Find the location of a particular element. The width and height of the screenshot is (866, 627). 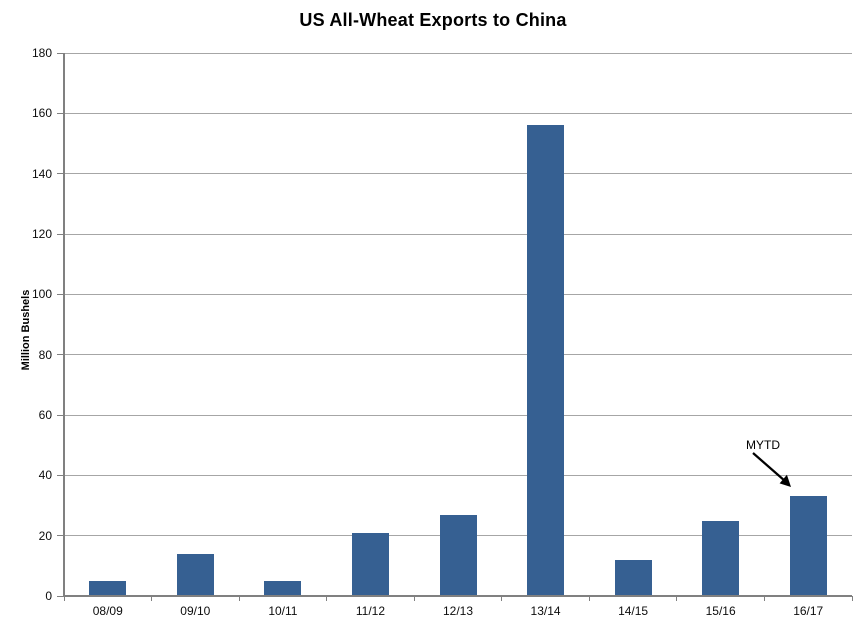

y-tick-label-160: 160 is located at coordinates (41, 113).